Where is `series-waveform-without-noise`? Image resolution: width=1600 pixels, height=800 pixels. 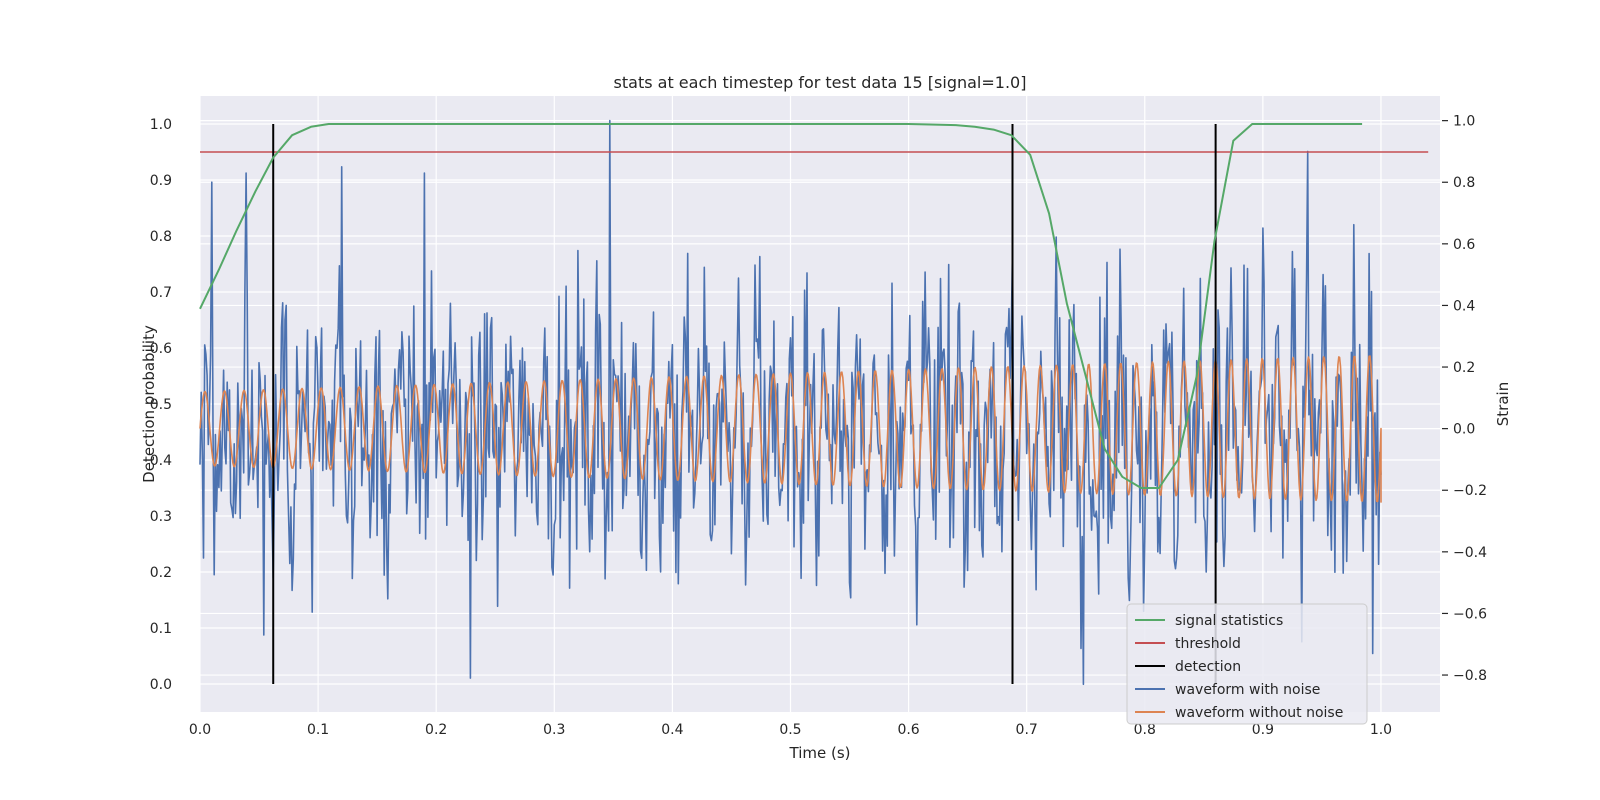 series-waveform-without-noise is located at coordinates (790, 429).